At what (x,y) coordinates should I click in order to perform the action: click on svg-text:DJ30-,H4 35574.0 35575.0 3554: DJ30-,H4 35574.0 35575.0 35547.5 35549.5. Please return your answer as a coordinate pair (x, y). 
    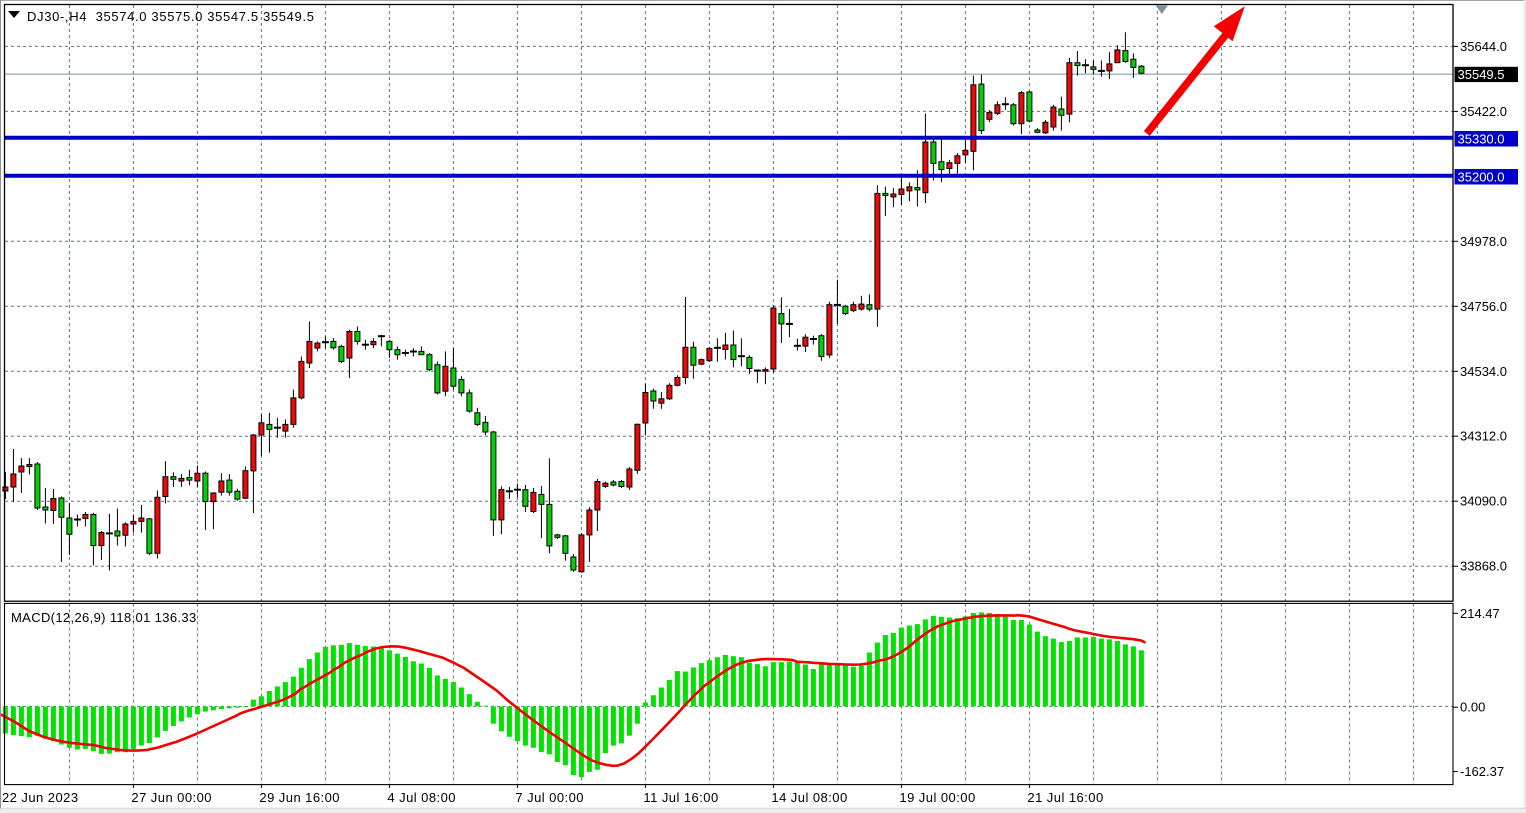
    Looking at the image, I should click on (171, 16).